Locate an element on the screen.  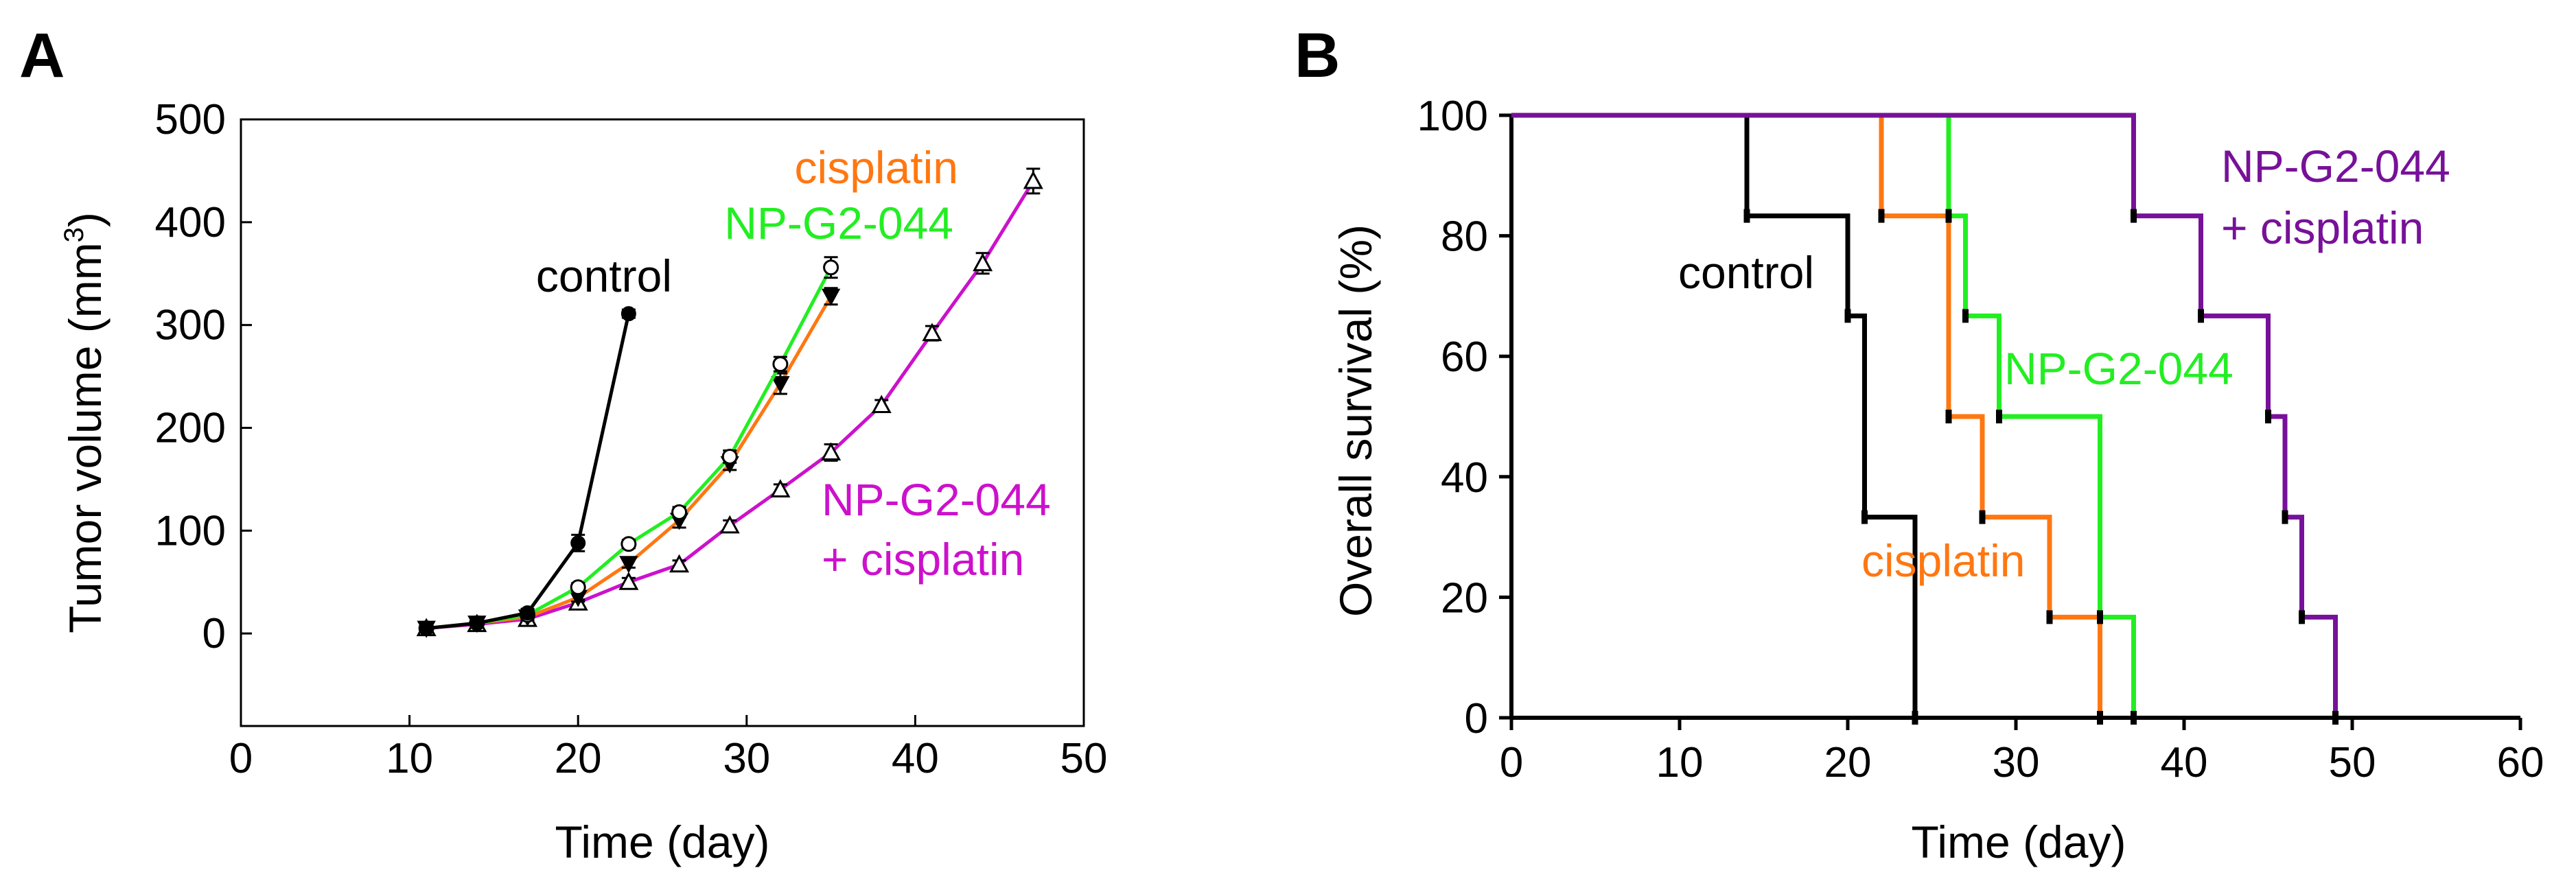
panel-b-y-tick-label-2: 40 is located at coordinates (1464, 478).